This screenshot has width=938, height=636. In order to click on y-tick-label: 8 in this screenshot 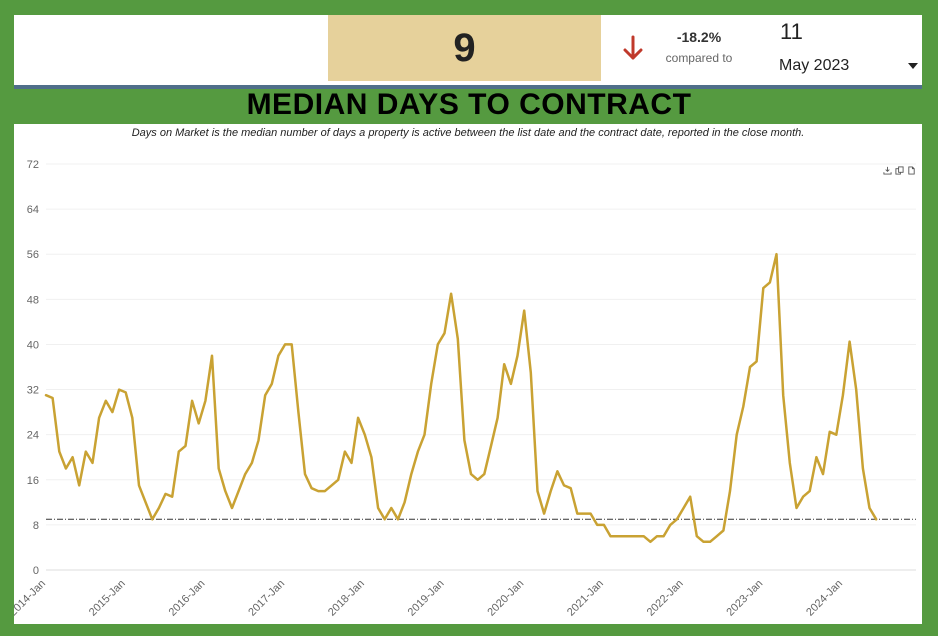, I will do `click(36, 526)`.